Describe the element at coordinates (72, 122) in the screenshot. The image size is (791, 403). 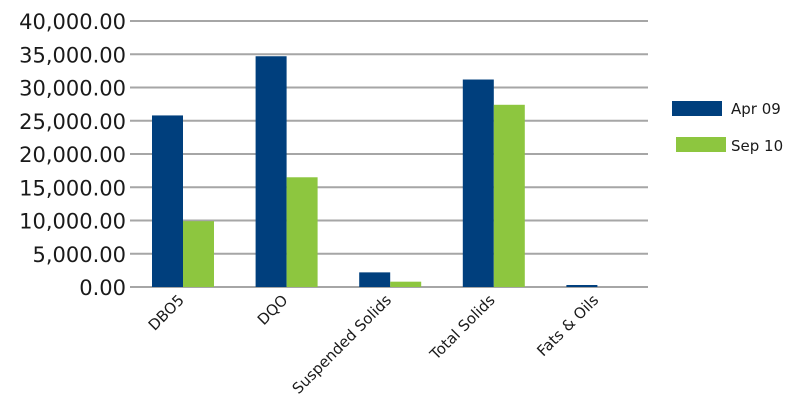
I see `y-tick-label: 25,000.00` at that location.